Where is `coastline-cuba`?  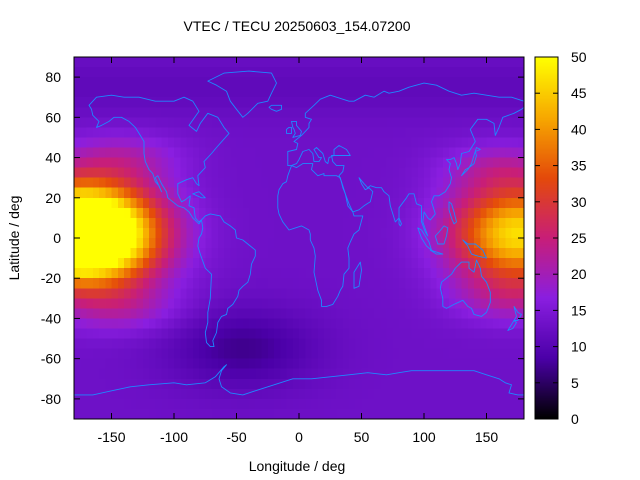 coastline-cuba is located at coordinates (199, 195).